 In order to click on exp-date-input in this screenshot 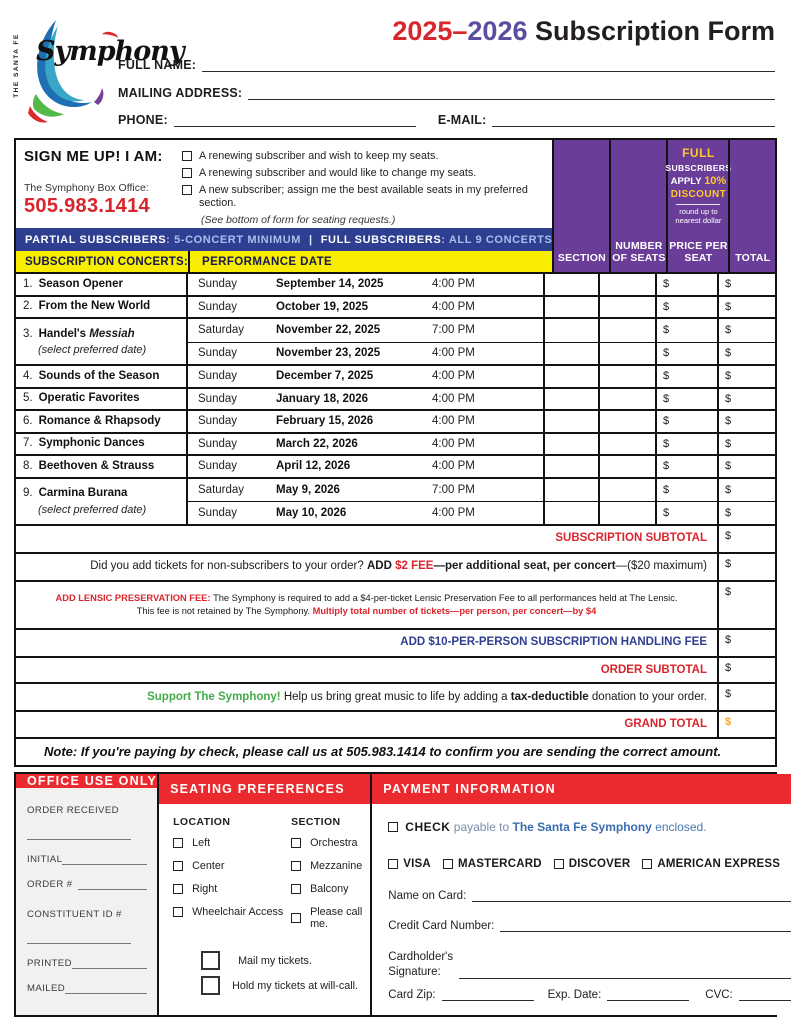, I will do `click(648, 995)`.